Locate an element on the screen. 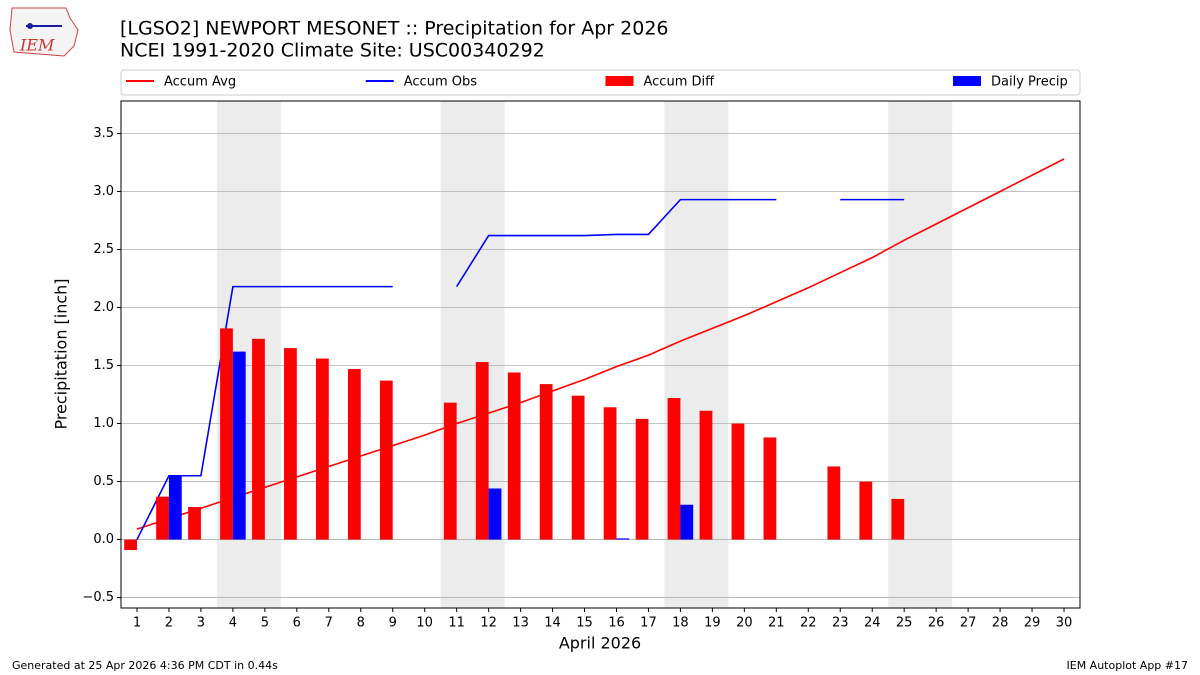 This screenshot has height=675, width=1200. x-tick-label: 11 is located at coordinates (456, 623).